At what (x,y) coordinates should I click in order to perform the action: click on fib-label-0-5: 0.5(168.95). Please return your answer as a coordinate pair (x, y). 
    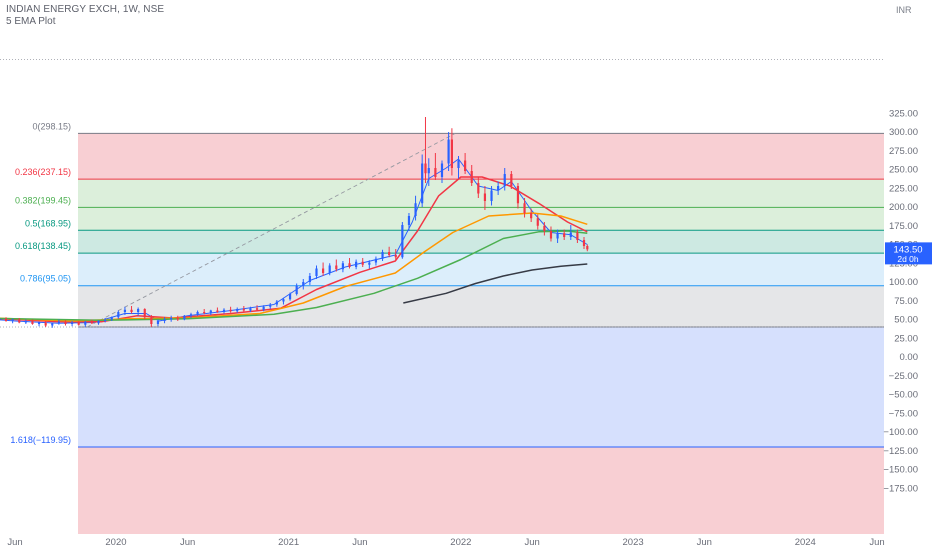
    Looking at the image, I should click on (48, 223).